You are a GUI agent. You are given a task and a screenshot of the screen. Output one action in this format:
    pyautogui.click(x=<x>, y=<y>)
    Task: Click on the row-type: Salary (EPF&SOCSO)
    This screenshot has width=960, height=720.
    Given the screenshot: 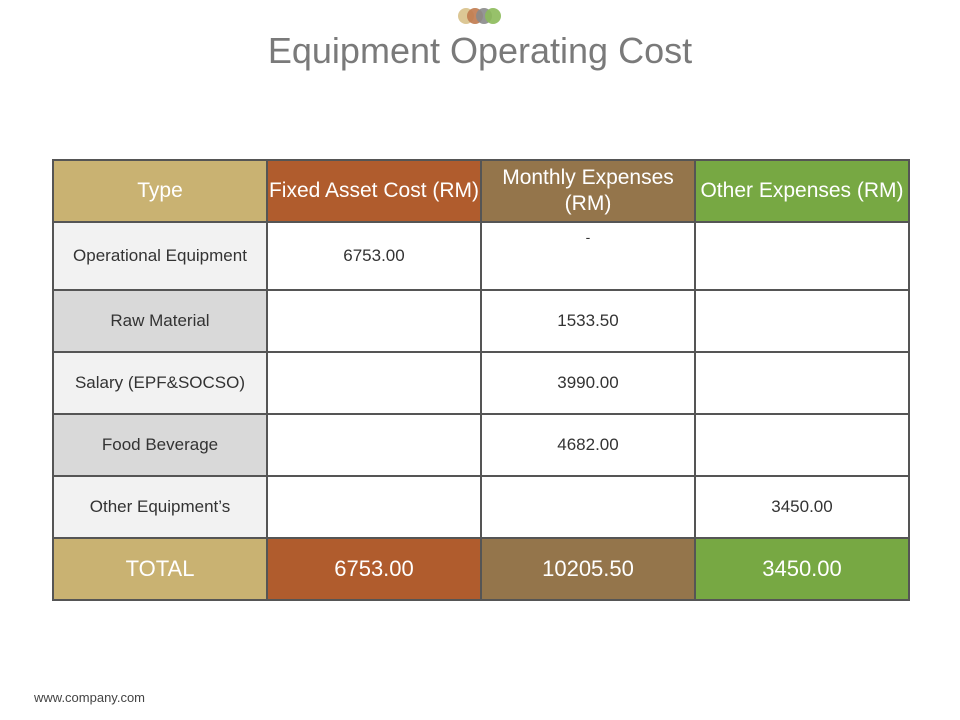 What is the action you would take?
    pyautogui.click(x=160, y=383)
    